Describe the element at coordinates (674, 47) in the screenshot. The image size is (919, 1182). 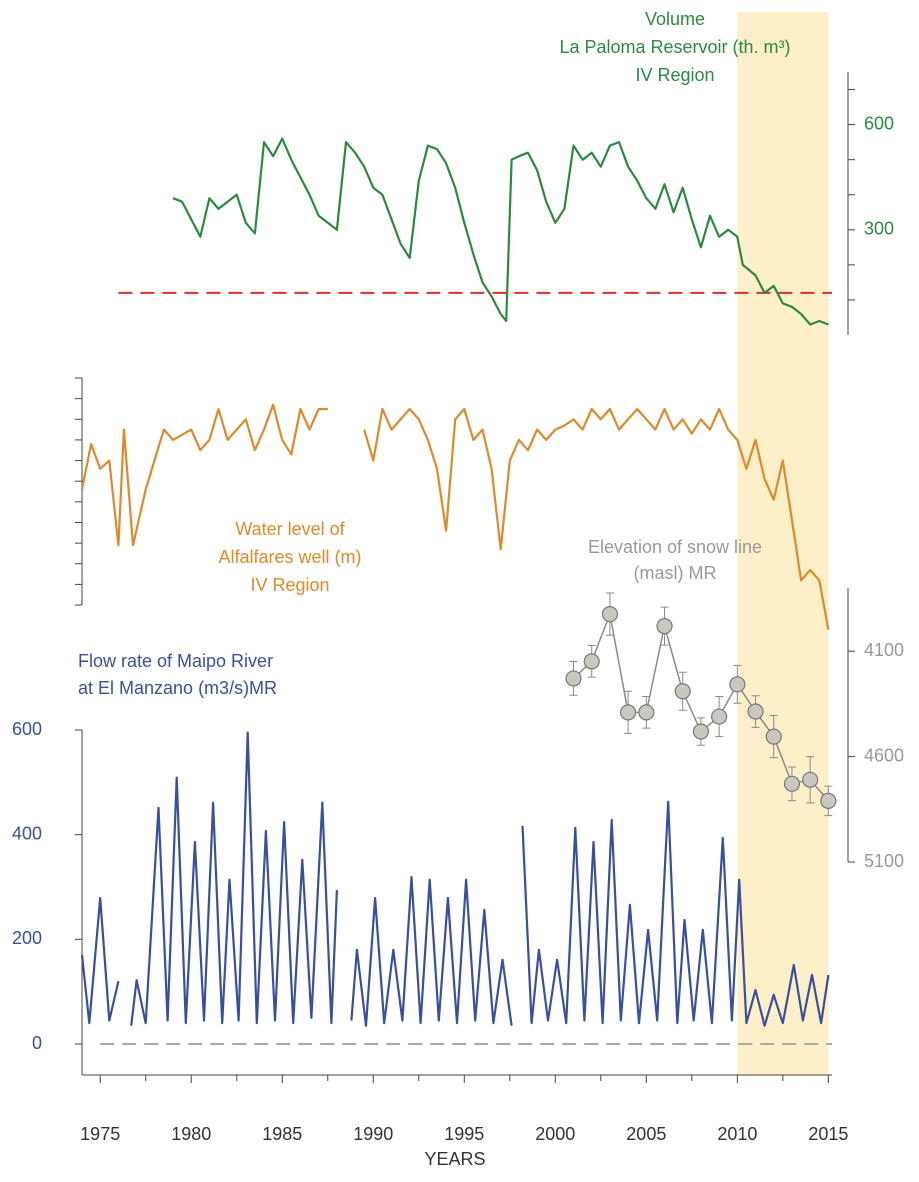
I see `panel-title: La Paloma Reservoir (th. m³)` at that location.